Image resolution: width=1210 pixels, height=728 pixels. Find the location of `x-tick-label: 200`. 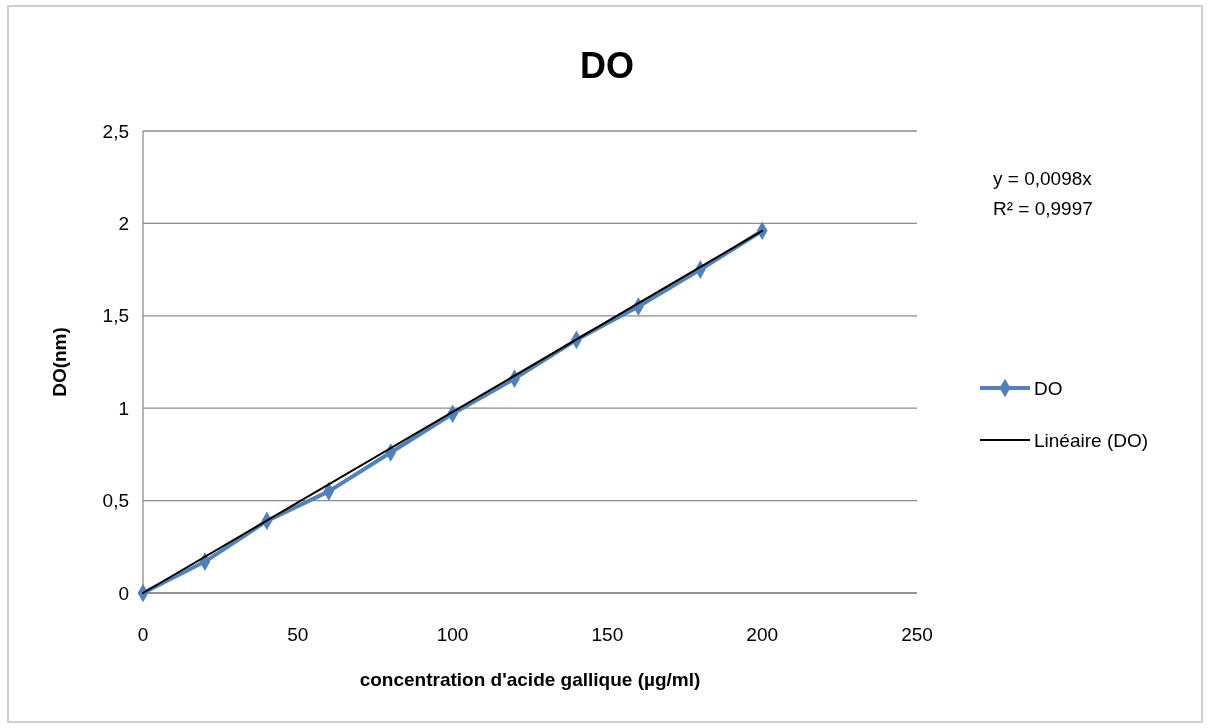

x-tick-label: 200 is located at coordinates (762, 634).